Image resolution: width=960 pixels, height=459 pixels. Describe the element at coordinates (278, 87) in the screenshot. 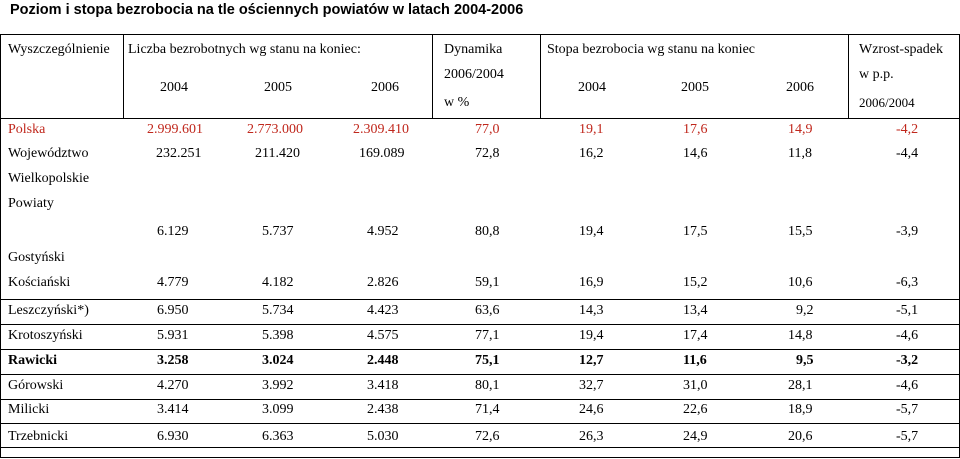

I see `header-count-year: 2005` at that location.